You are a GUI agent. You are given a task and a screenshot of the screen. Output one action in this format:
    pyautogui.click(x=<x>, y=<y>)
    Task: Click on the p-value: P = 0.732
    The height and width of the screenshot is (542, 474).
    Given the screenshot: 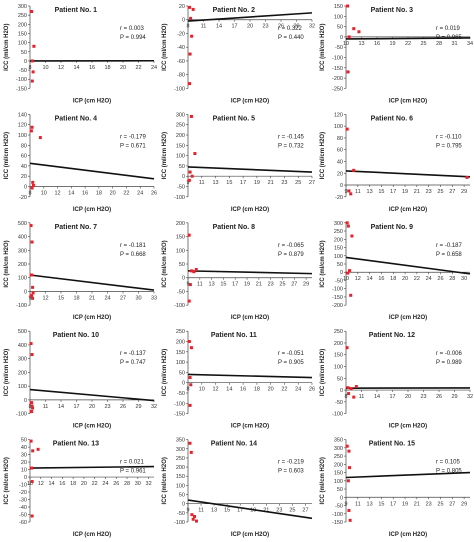 What is the action you would take?
    pyautogui.click(x=291, y=146)
    